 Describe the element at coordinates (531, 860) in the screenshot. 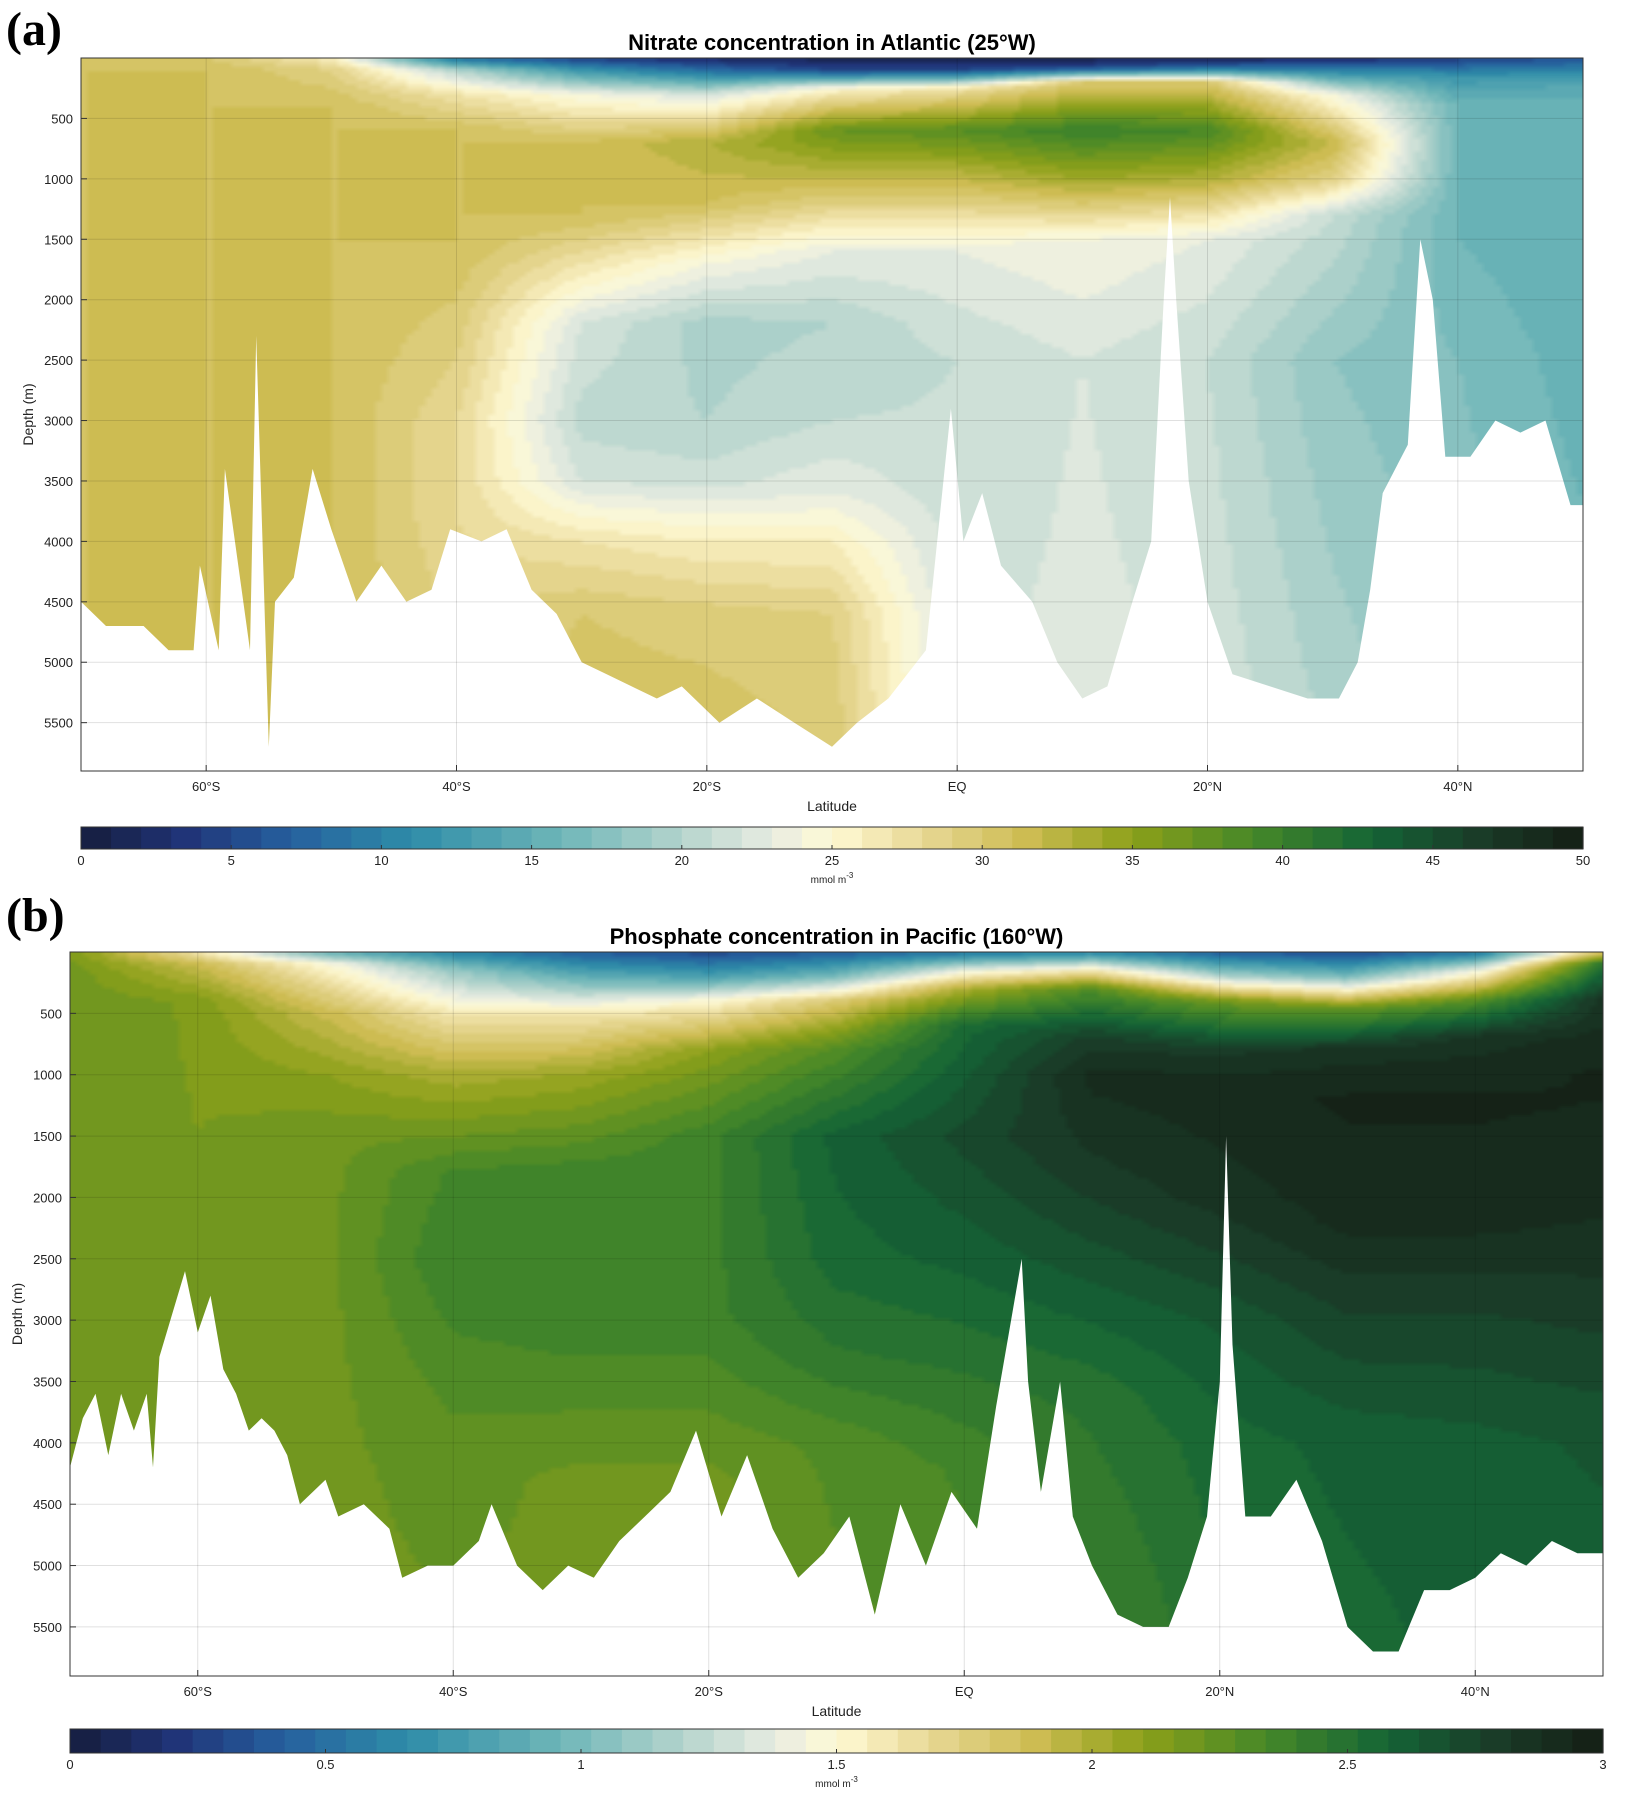

I see `colorbar-tick-label: 15` at that location.